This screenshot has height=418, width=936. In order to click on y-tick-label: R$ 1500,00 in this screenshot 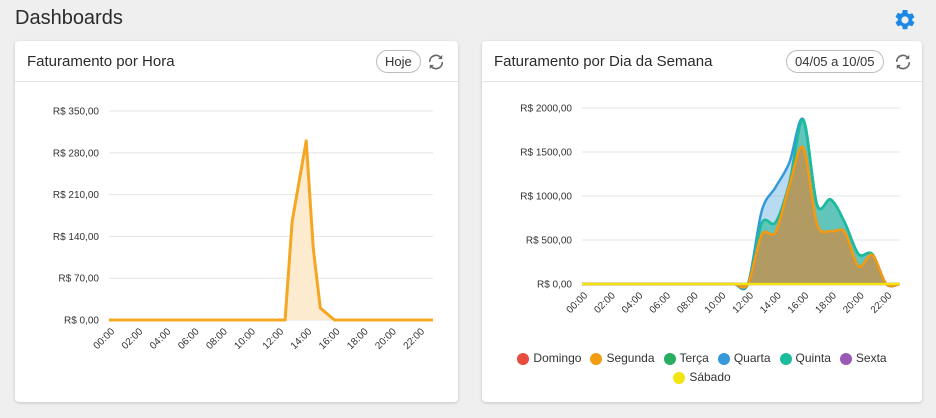, I will do `click(546, 153)`.